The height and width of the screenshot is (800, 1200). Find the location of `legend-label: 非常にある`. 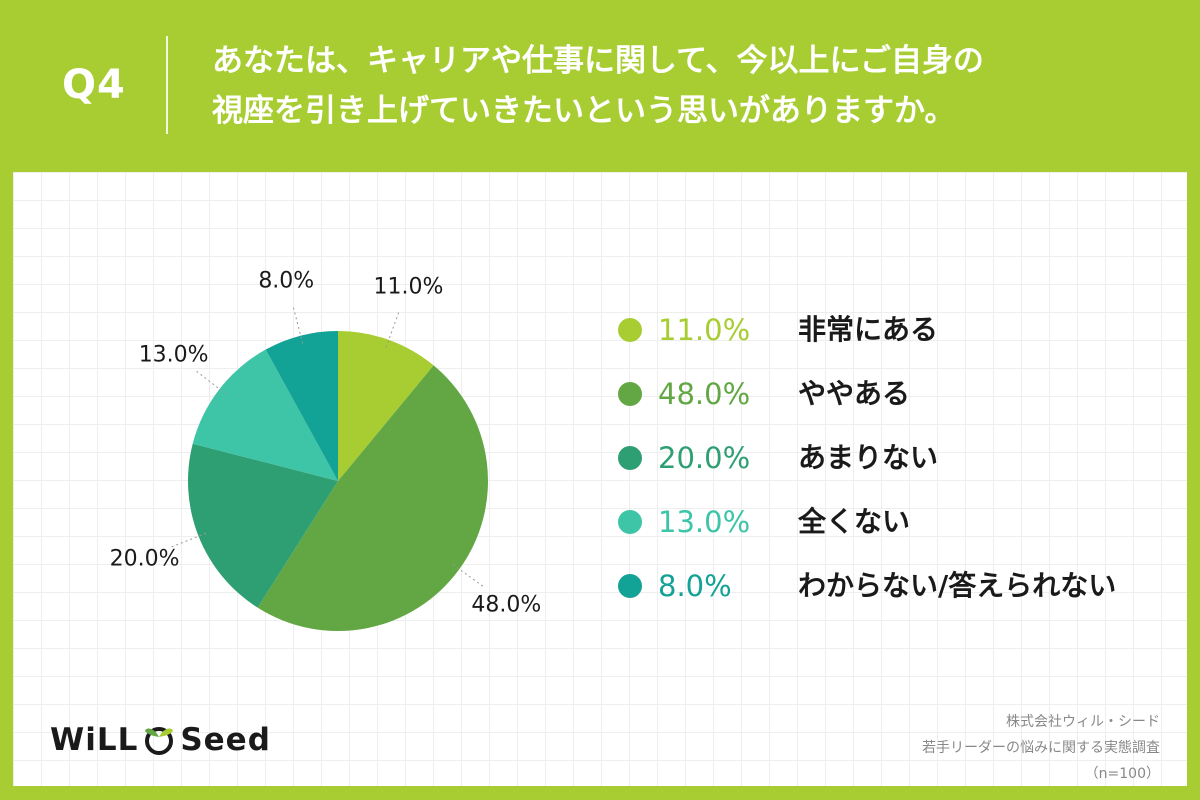

legend-label: 非常にある is located at coordinates (868, 329).